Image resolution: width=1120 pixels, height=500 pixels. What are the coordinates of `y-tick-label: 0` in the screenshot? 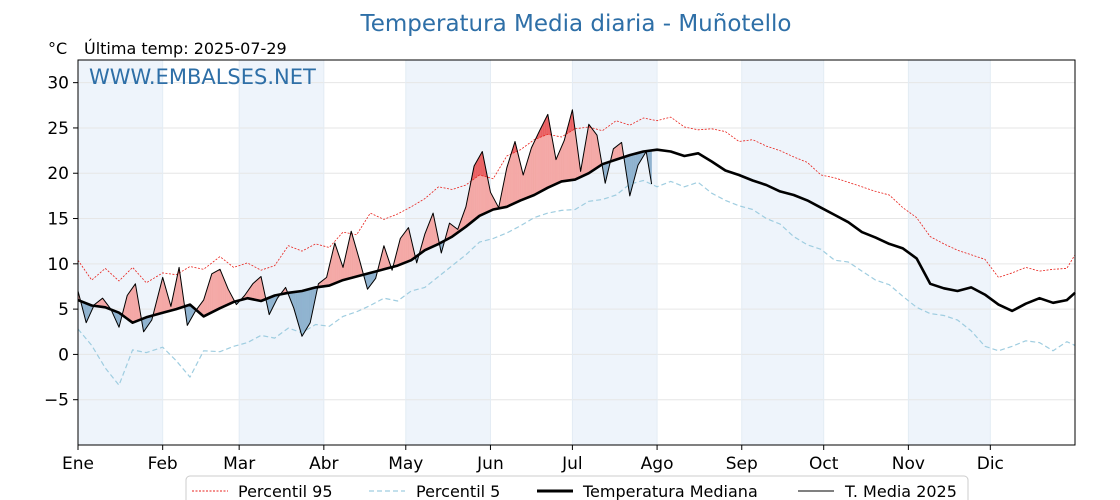 It's located at (63, 355).